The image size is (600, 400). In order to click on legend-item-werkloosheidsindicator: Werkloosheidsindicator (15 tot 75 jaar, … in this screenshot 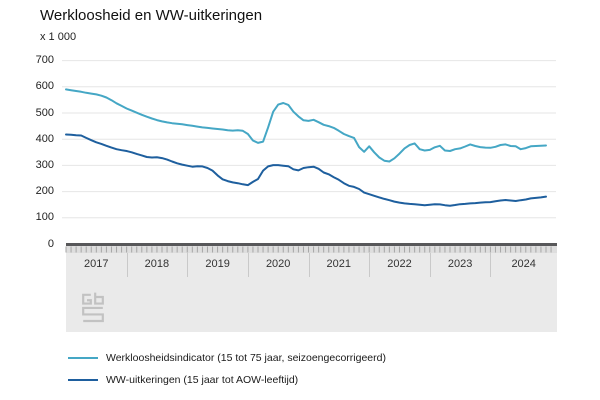, I will do `click(227, 358)`.